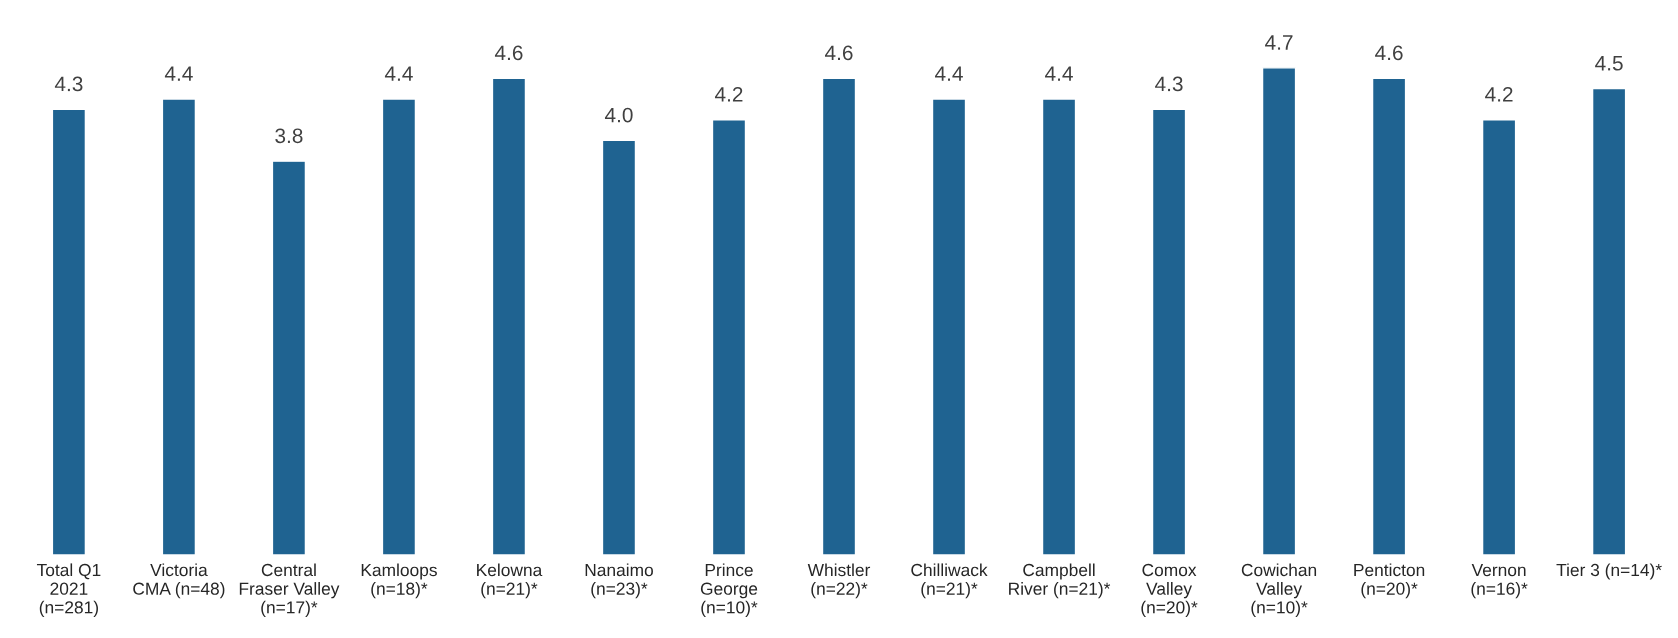 The image size is (1678, 638). I want to click on x-tick-label: Nanaimo (n=23)*, so click(619, 581).